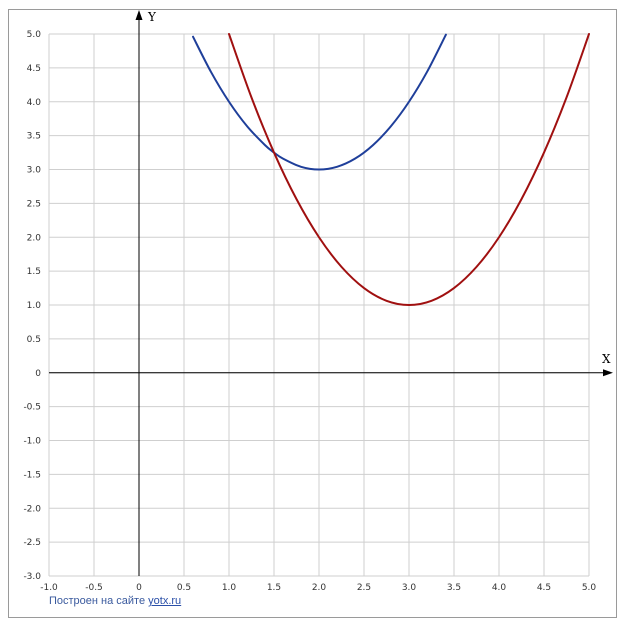 The height and width of the screenshot is (630, 627). I want to click on y-tick-label: -0.5, so click(32, 408).